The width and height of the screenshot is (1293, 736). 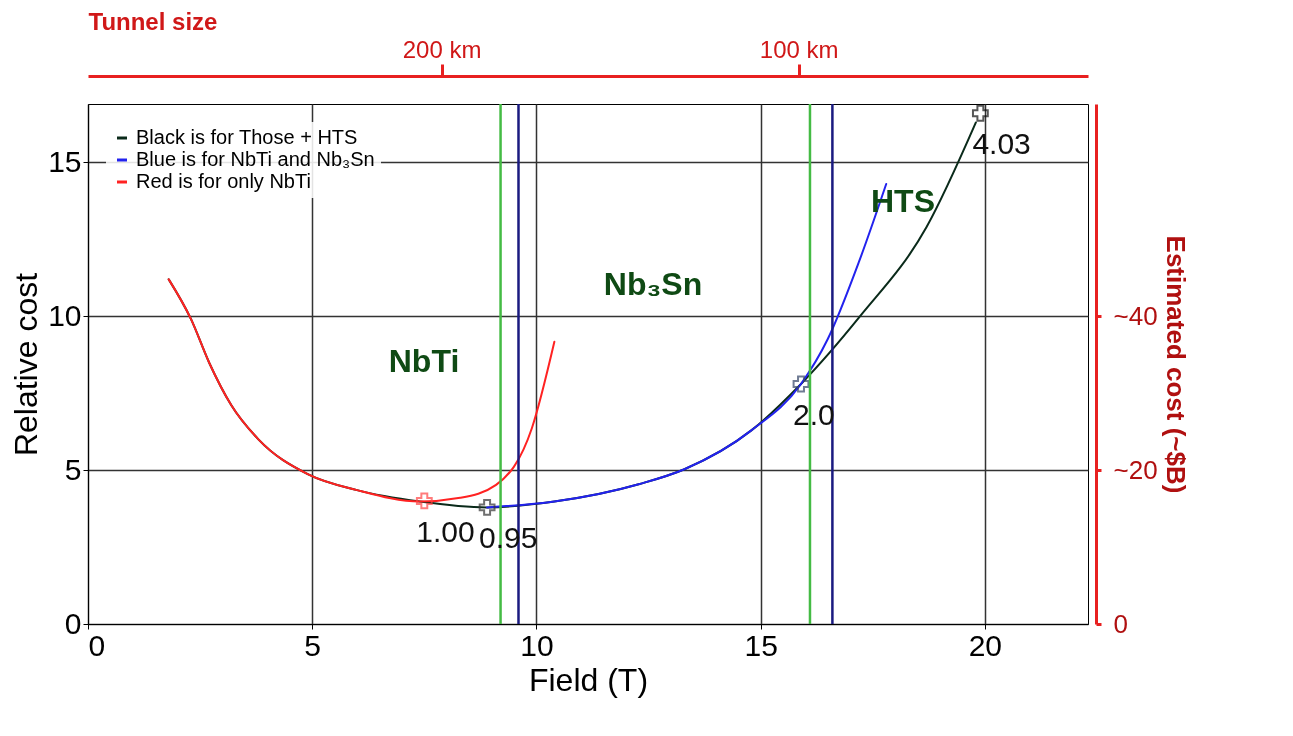 I want to click on y-tick-label: 15, so click(x=65, y=161).